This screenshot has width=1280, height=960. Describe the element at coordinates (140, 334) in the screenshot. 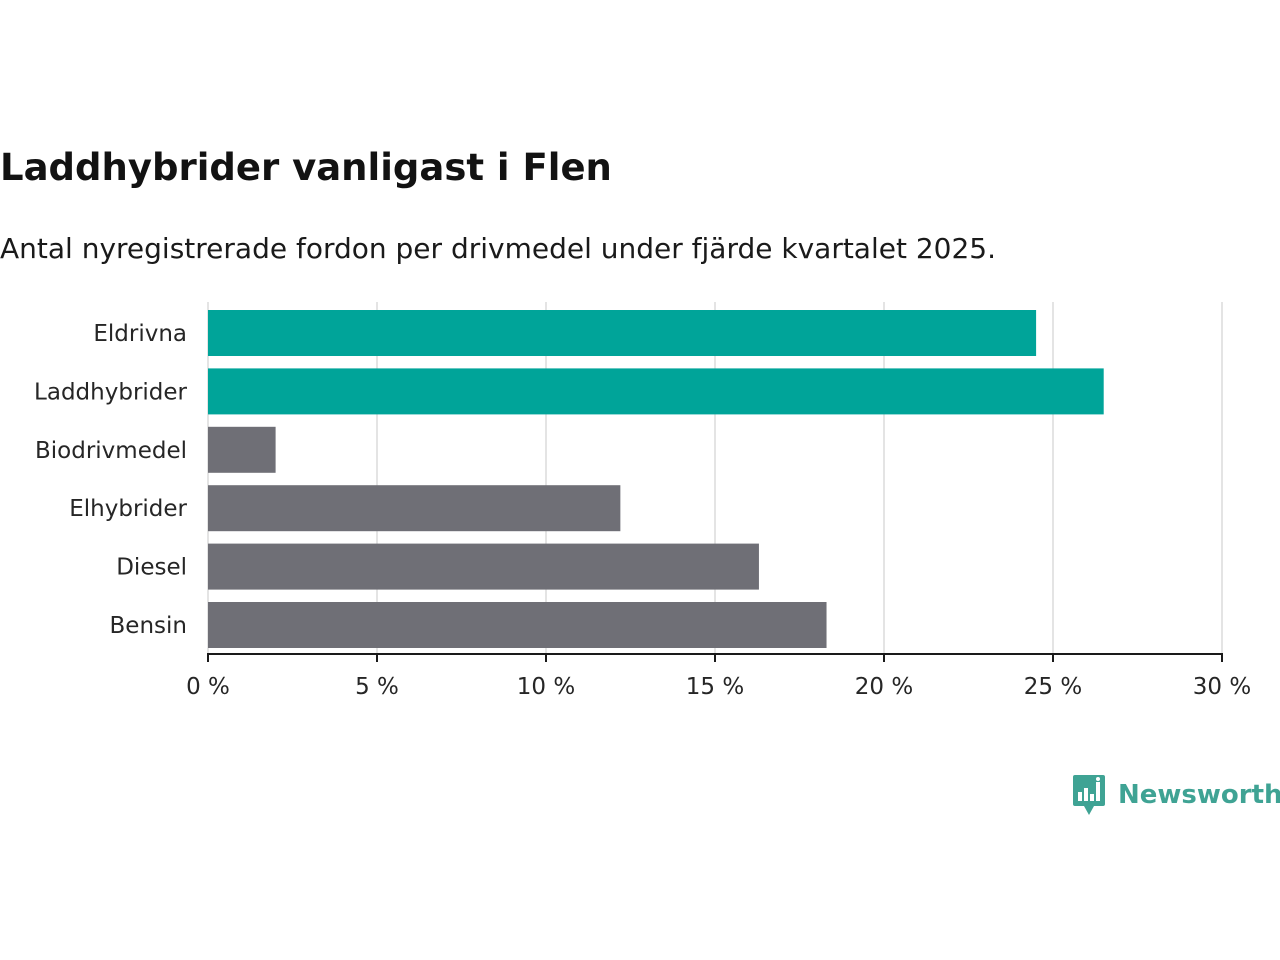

I see `category-label: Eldrivna` at that location.